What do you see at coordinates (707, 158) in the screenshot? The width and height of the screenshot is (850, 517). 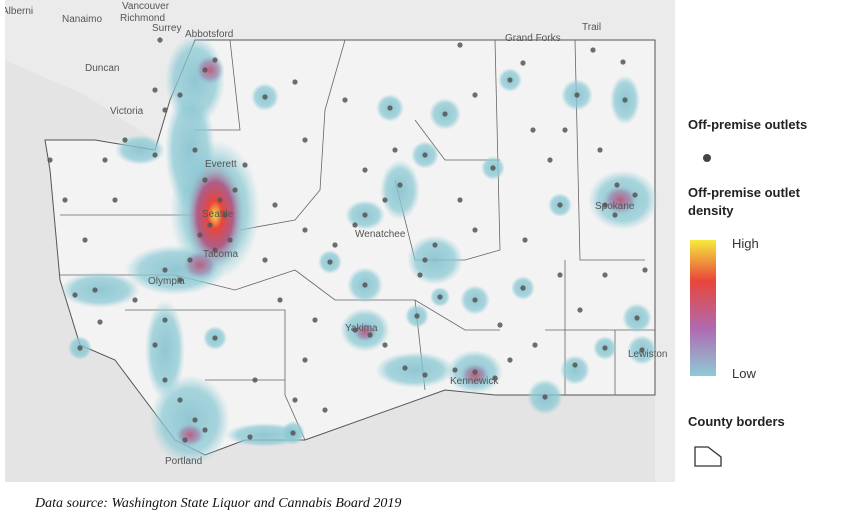 I see `legend-dot` at bounding box center [707, 158].